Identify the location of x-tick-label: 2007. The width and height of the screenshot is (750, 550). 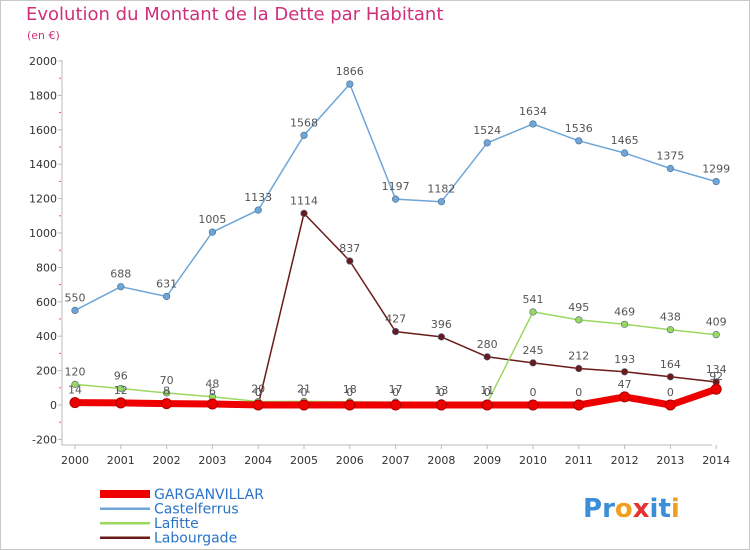
(396, 460).